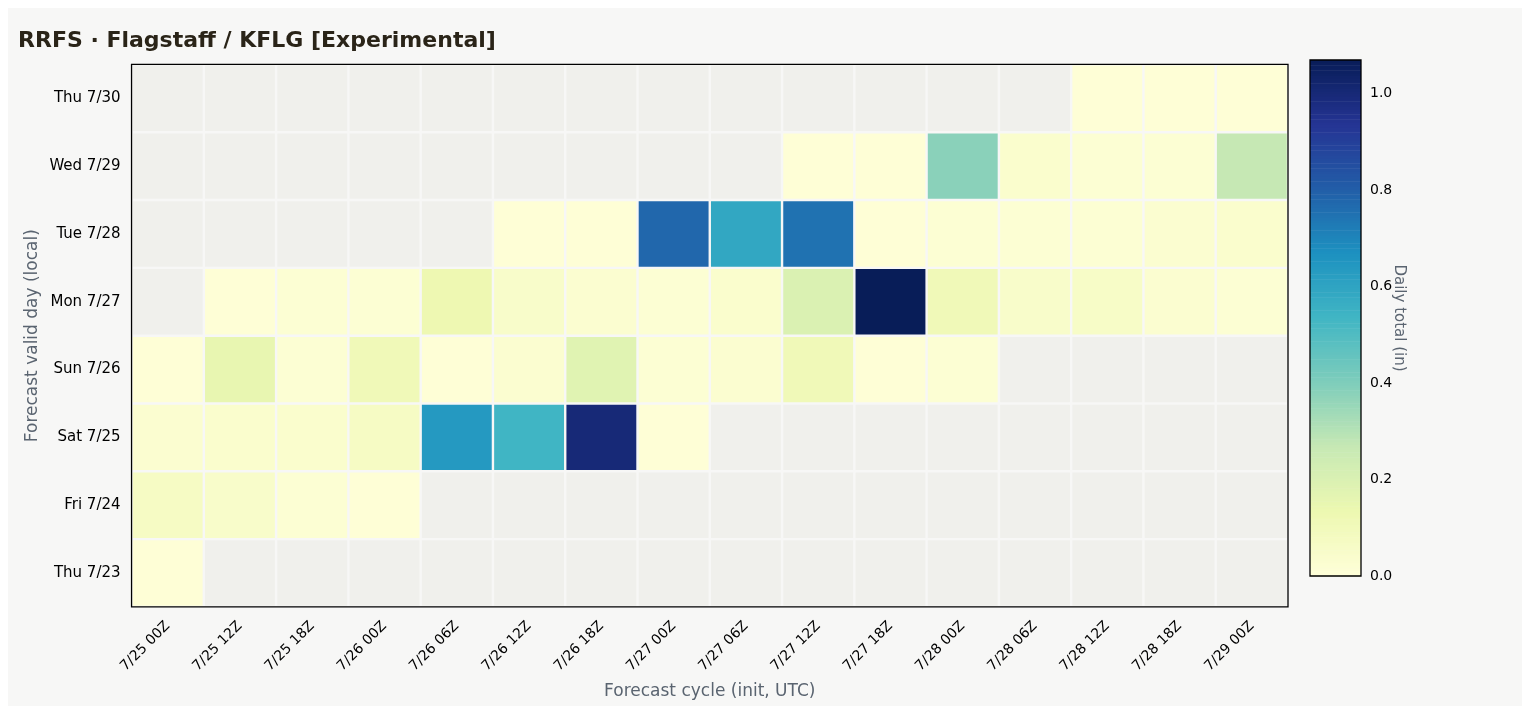  What do you see at coordinates (710, 690) in the screenshot?
I see `x-axis-title: Forecast cycle (init, UTC)` at bounding box center [710, 690].